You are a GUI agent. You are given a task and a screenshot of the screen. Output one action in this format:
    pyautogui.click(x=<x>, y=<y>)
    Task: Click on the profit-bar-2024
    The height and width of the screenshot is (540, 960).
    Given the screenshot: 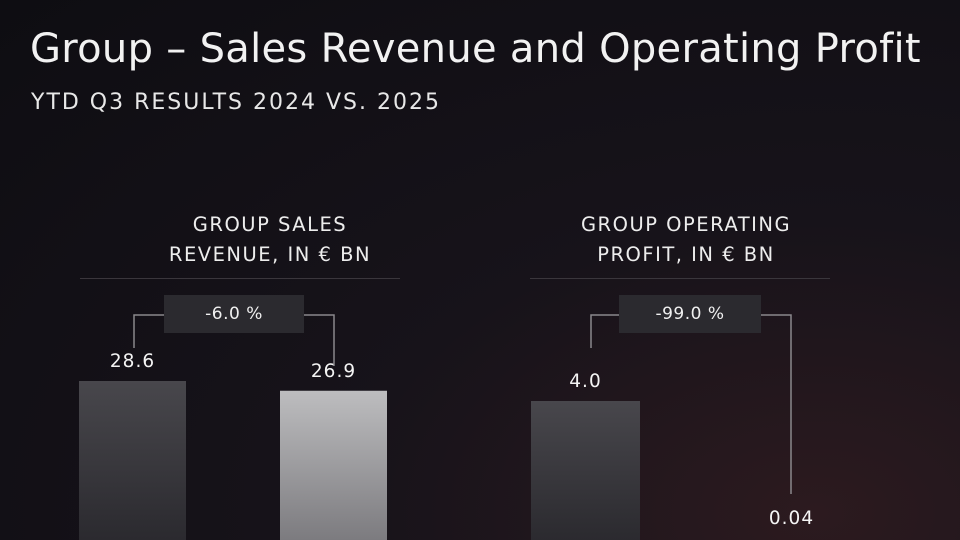 What is the action you would take?
    pyautogui.click(x=585, y=470)
    